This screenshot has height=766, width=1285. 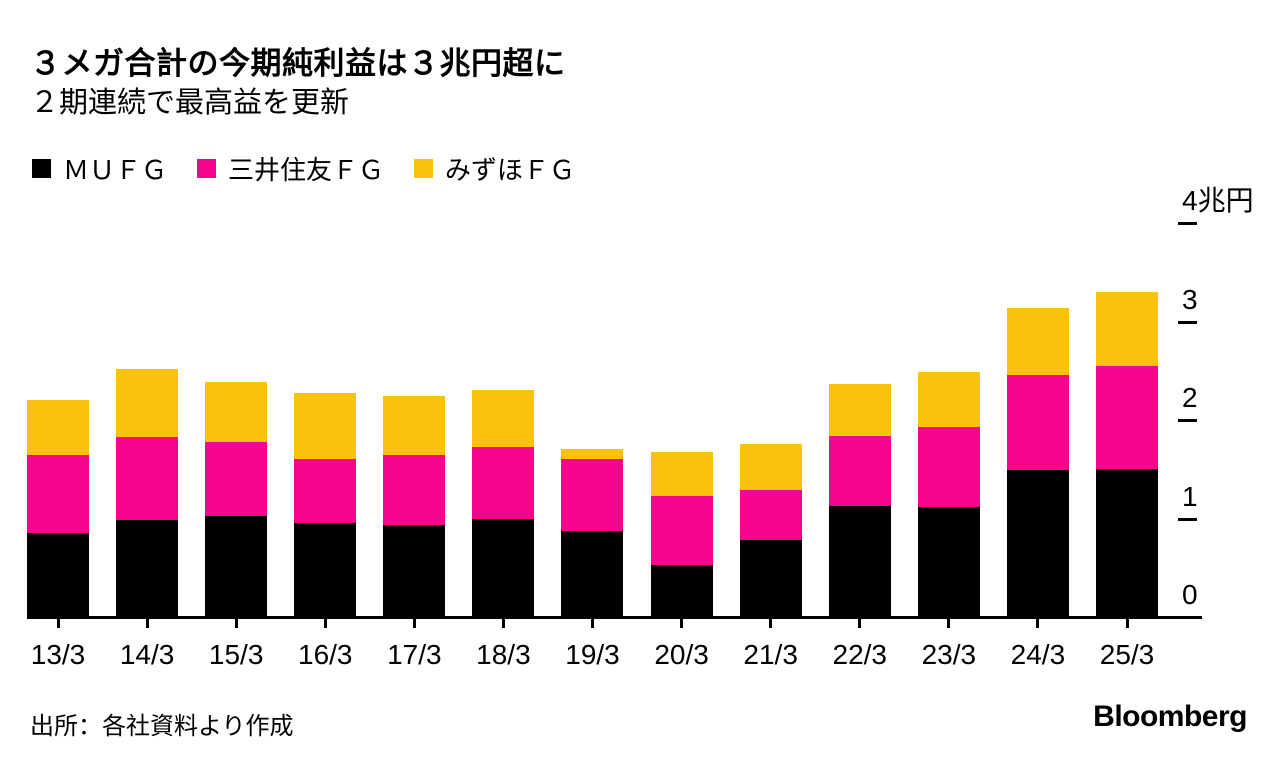 I want to click on x-axis-tick-17/3, so click(x=414, y=623).